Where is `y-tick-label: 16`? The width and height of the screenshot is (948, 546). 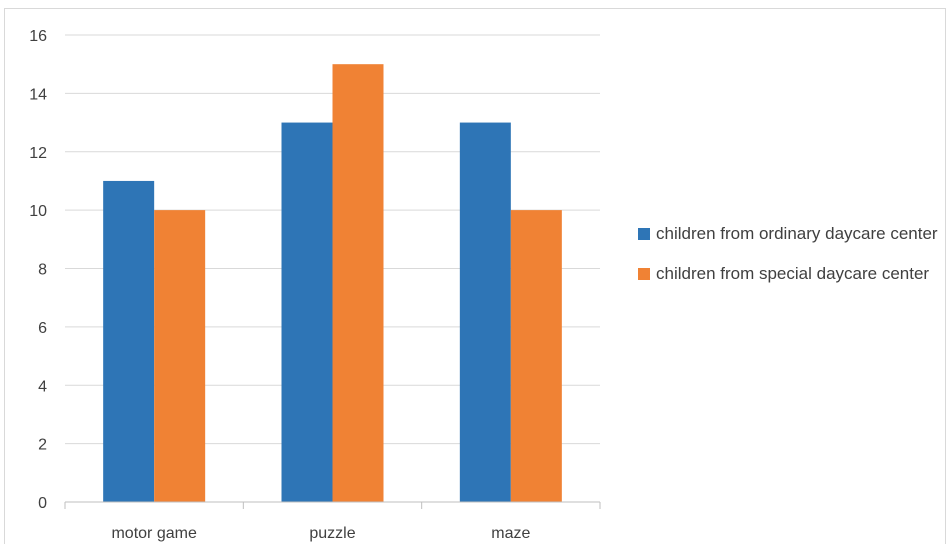
y-tick-label: 16 is located at coordinates (38, 36).